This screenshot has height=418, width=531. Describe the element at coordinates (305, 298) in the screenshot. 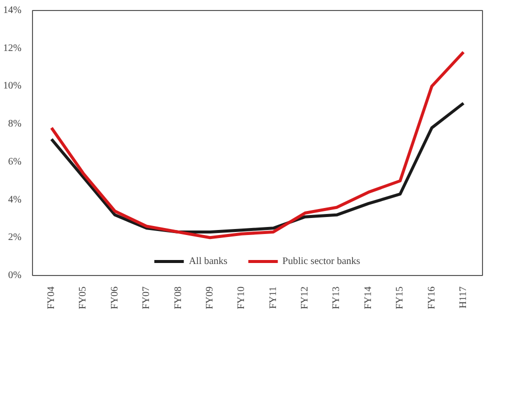

I see `x-tick-label: FY12` at that location.